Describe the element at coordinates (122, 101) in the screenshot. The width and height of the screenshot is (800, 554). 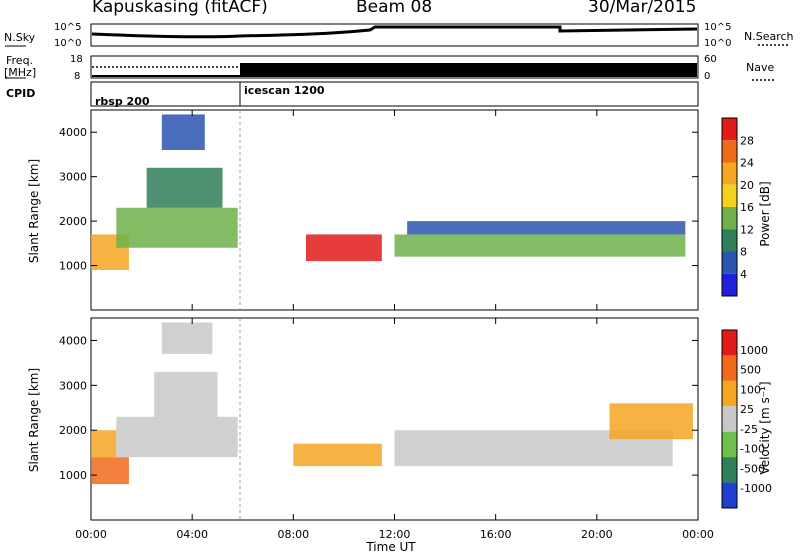
I see `cpid-program-rbsp: rbsp 200` at that location.